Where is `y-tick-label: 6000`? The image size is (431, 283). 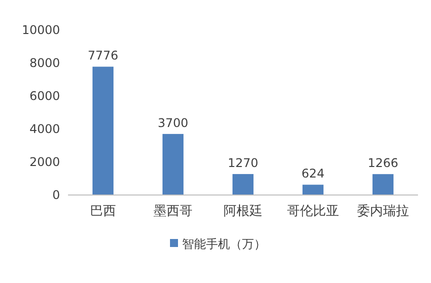 y-tick-label: 6000 is located at coordinates (44, 96).